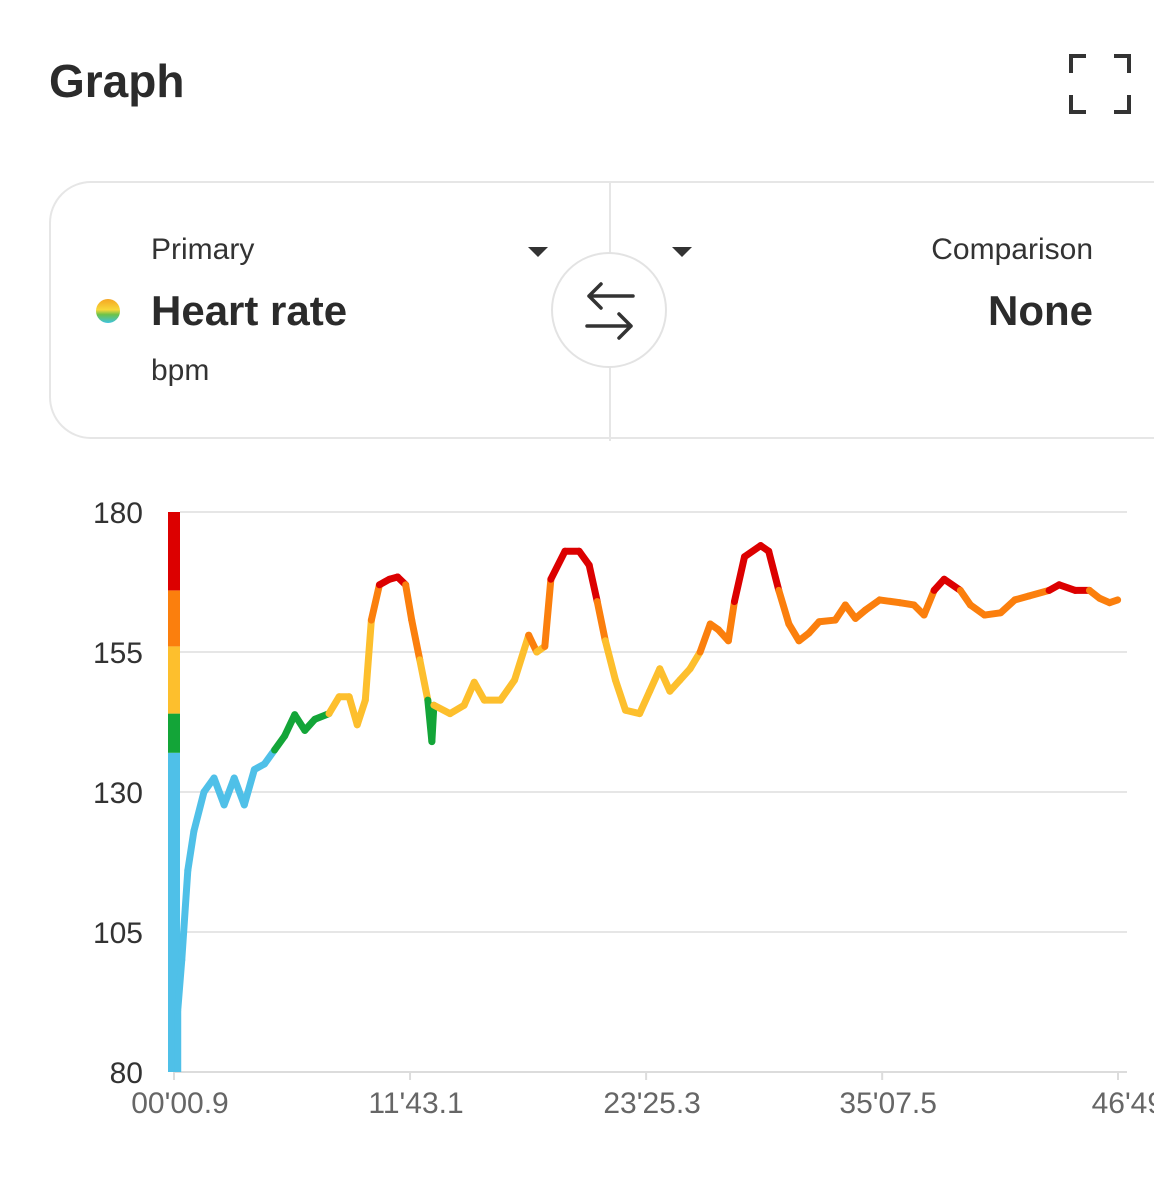 The image size is (1154, 1193). I want to click on y-tick-label: 80, so click(126, 1073).